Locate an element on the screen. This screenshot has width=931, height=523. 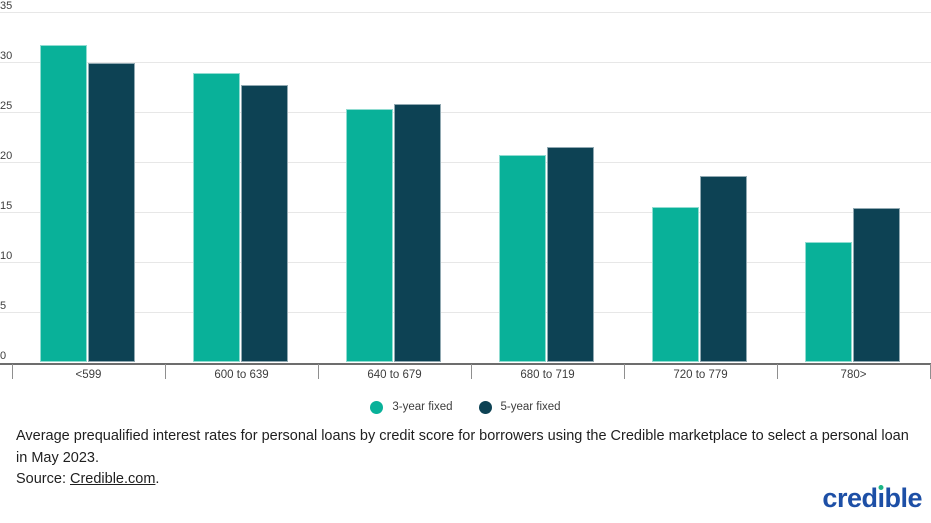
y-axis-label: 0 is located at coordinates (3, 356).